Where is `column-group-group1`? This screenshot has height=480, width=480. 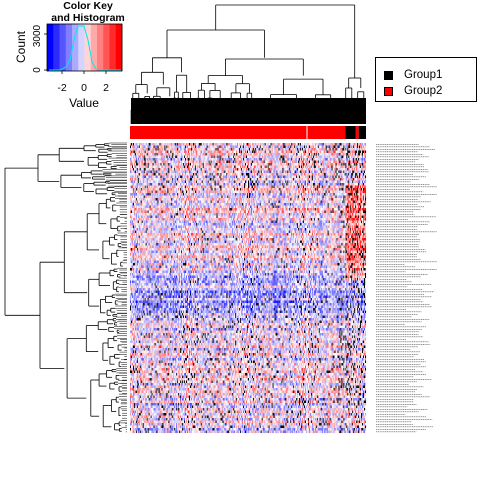
column-group-group1 is located at coordinates (350, 132).